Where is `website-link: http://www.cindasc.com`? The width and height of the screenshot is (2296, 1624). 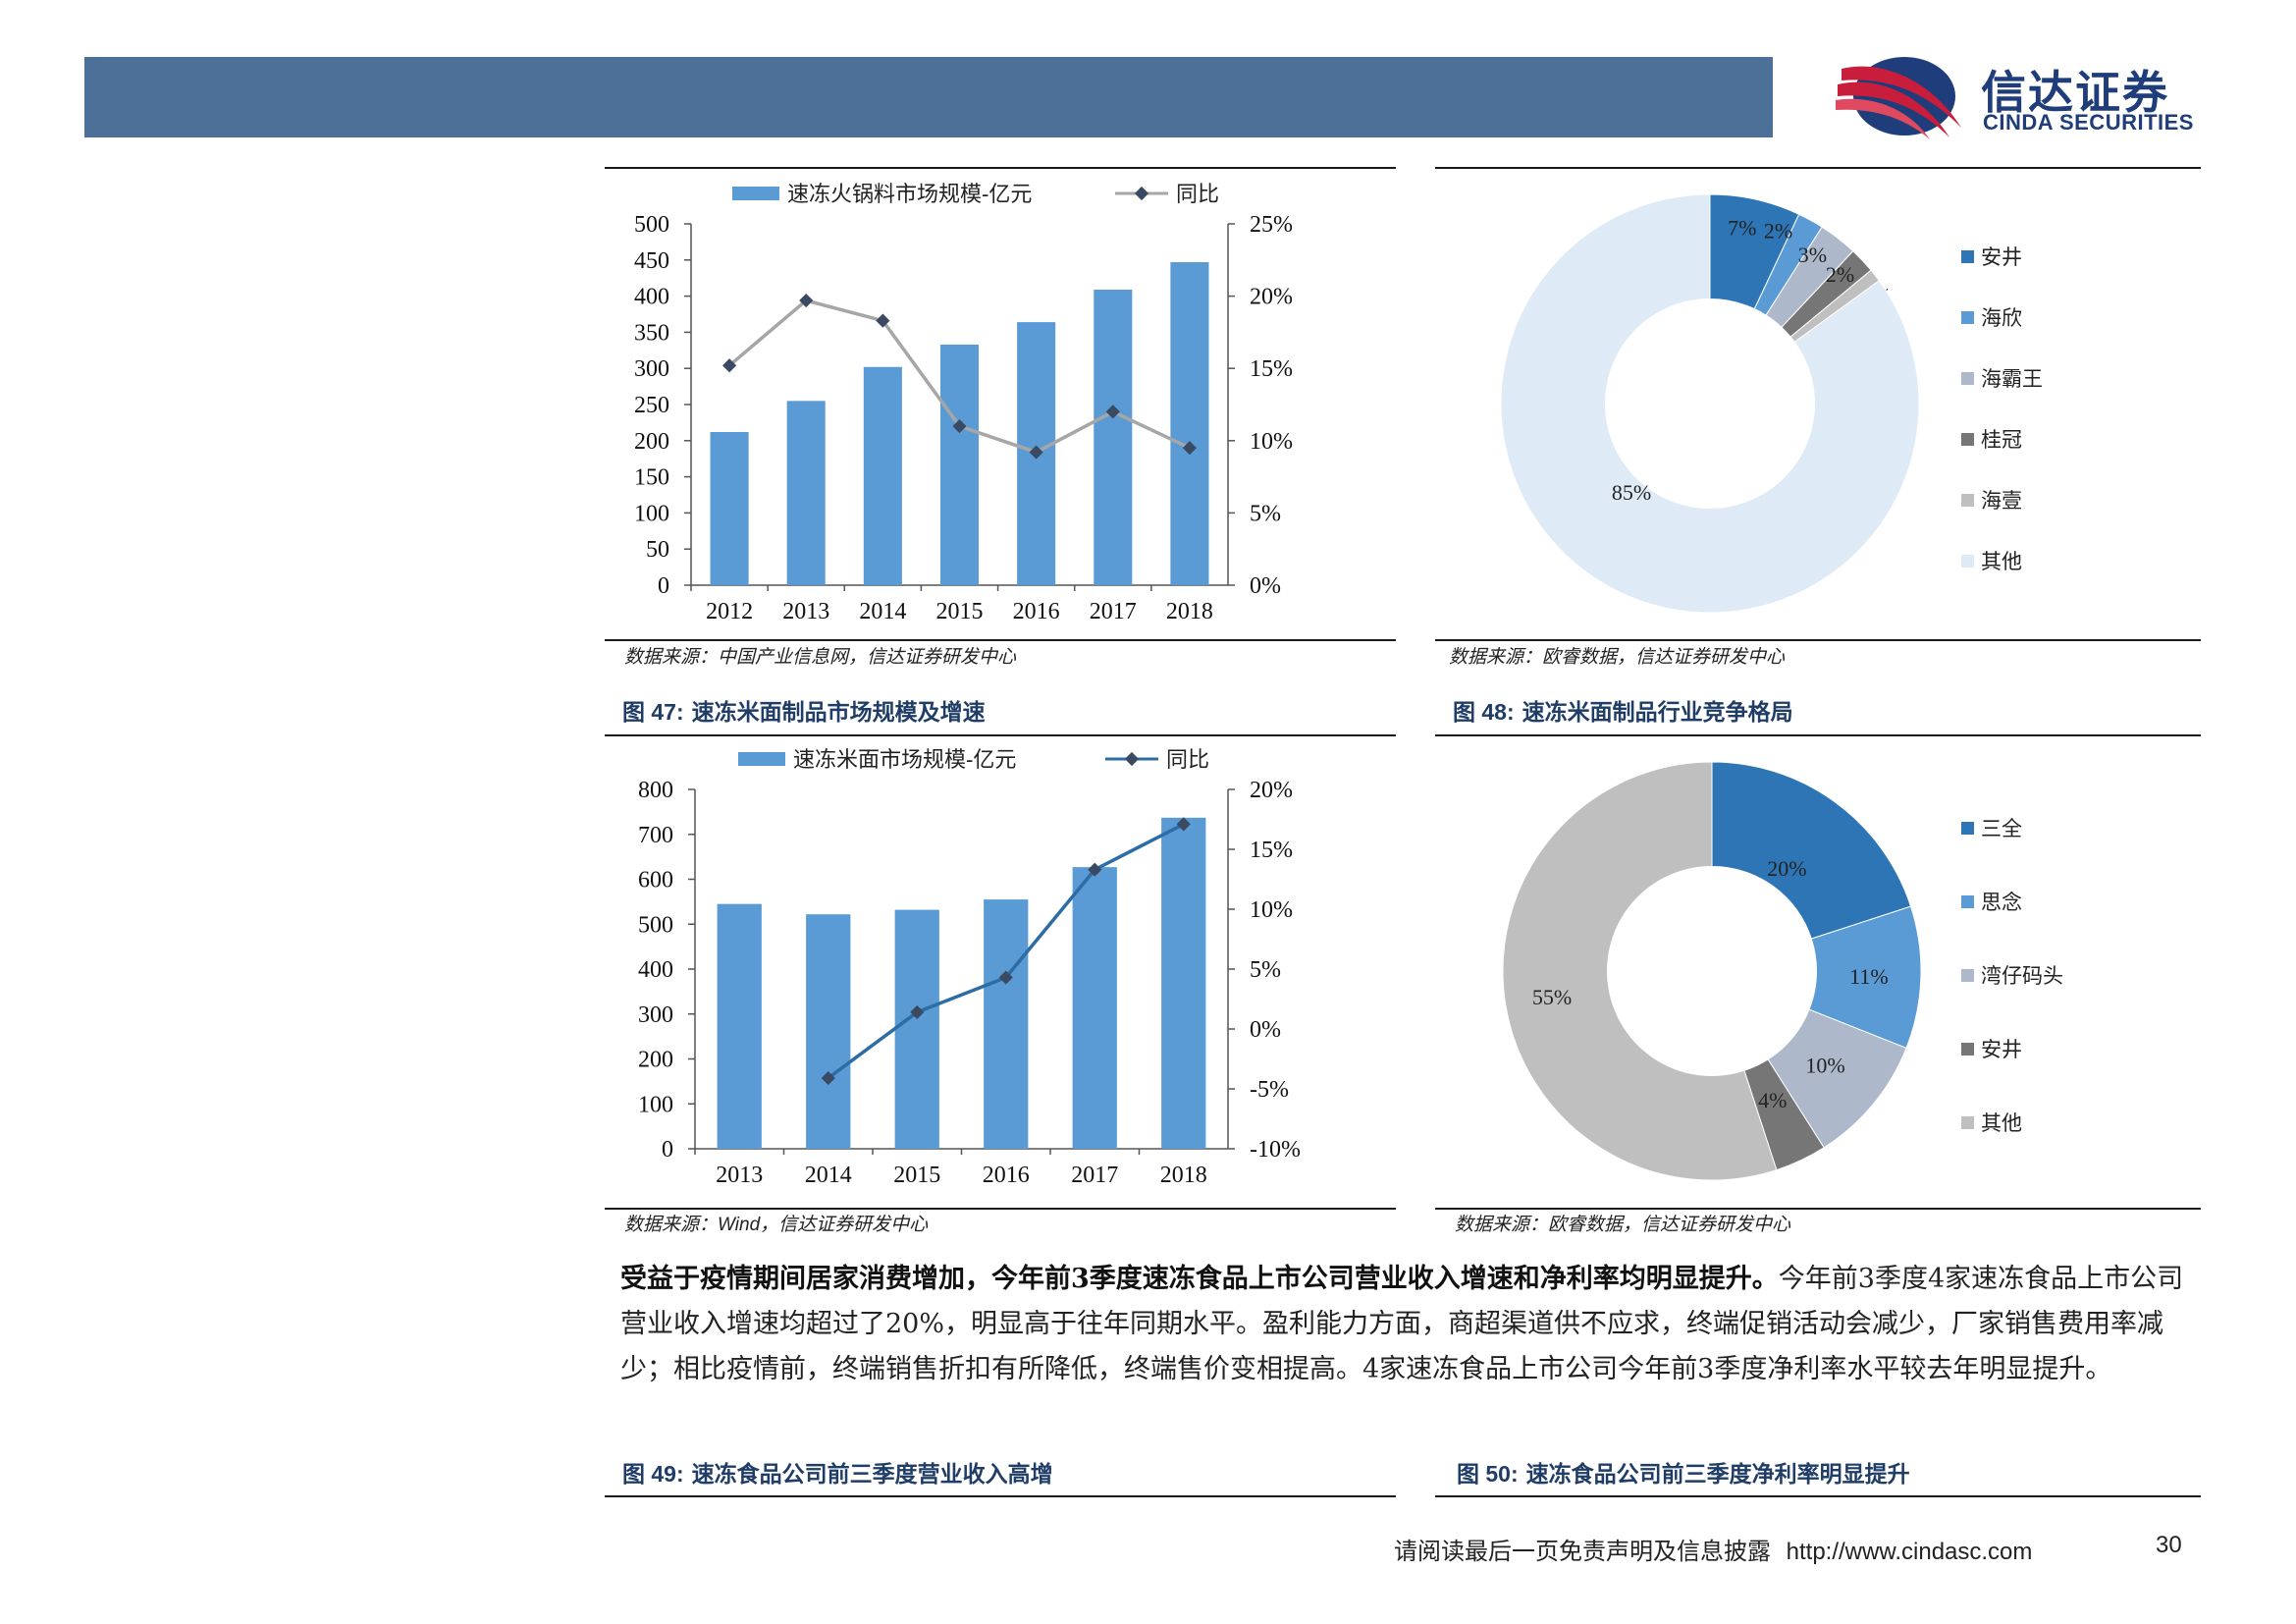 website-link: http://www.cindasc.com is located at coordinates (1909, 1552).